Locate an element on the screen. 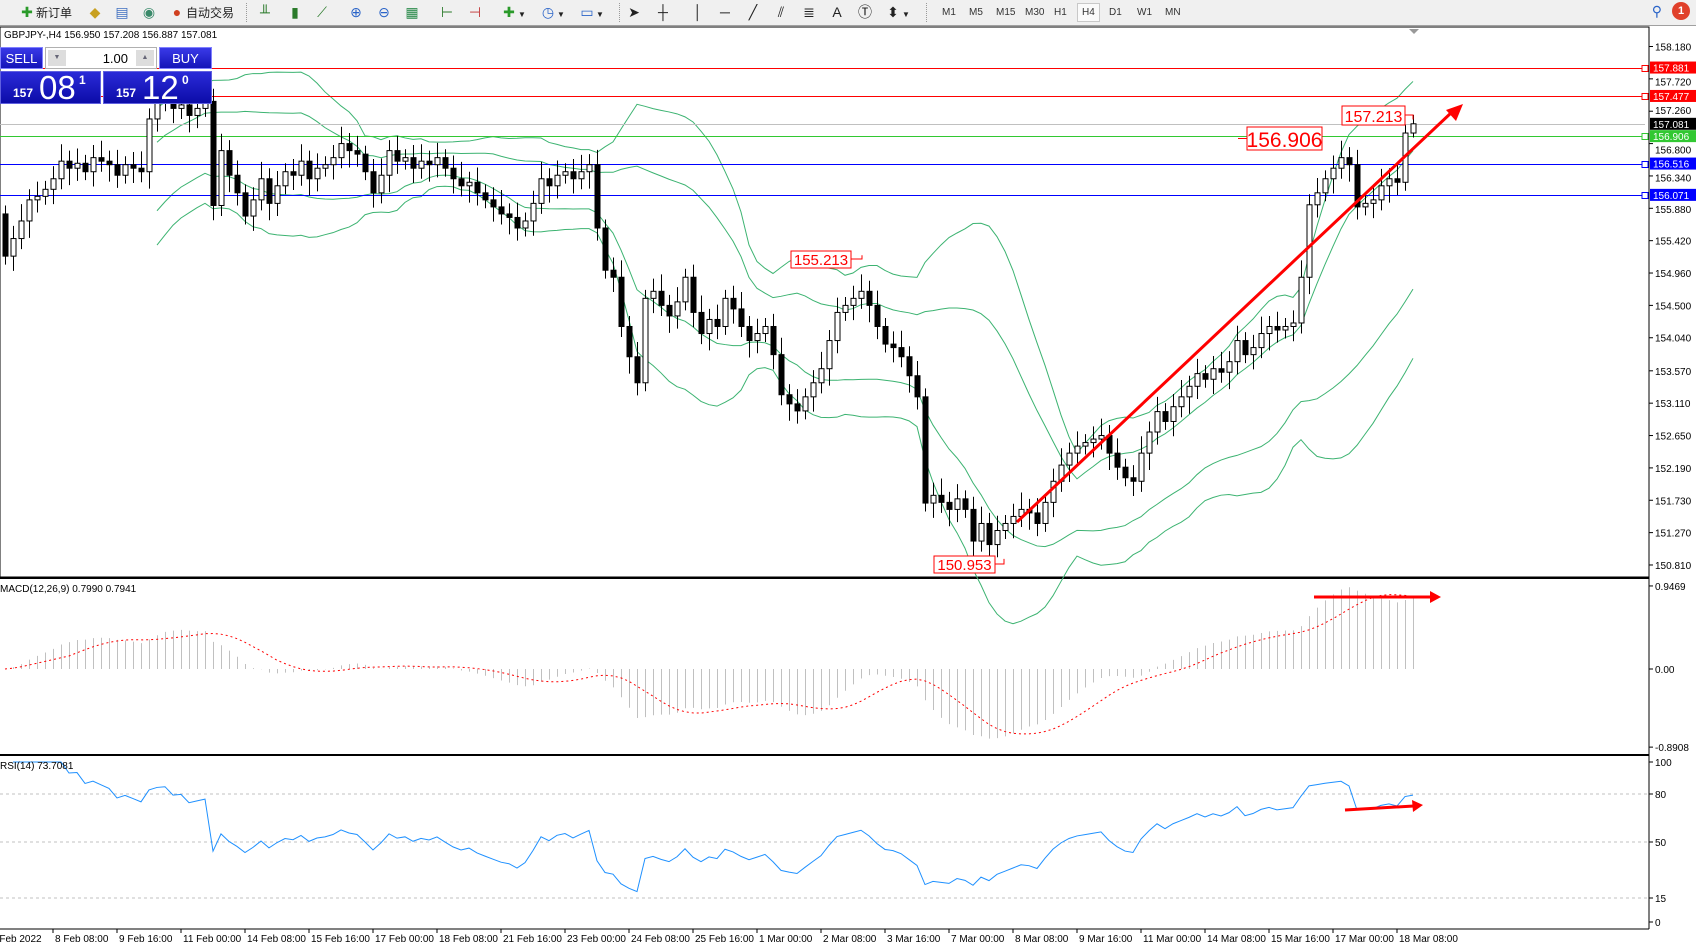 The width and height of the screenshot is (1696, 947). price-tick-label: 154.960 is located at coordinates (1673, 274).